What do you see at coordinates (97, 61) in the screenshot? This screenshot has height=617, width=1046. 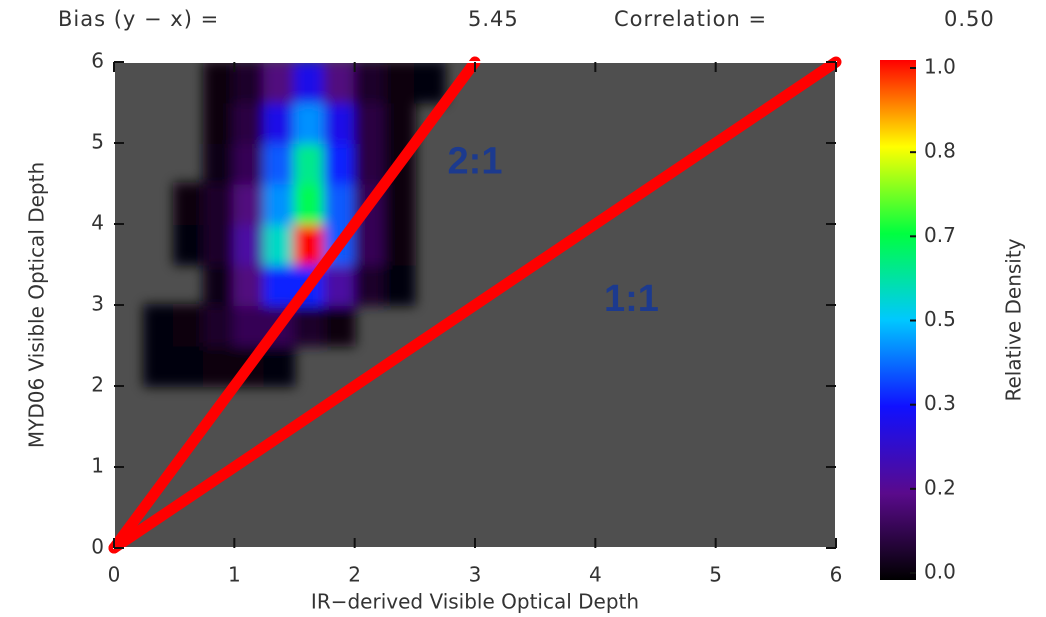 I see `y-tick-label: 6` at bounding box center [97, 61].